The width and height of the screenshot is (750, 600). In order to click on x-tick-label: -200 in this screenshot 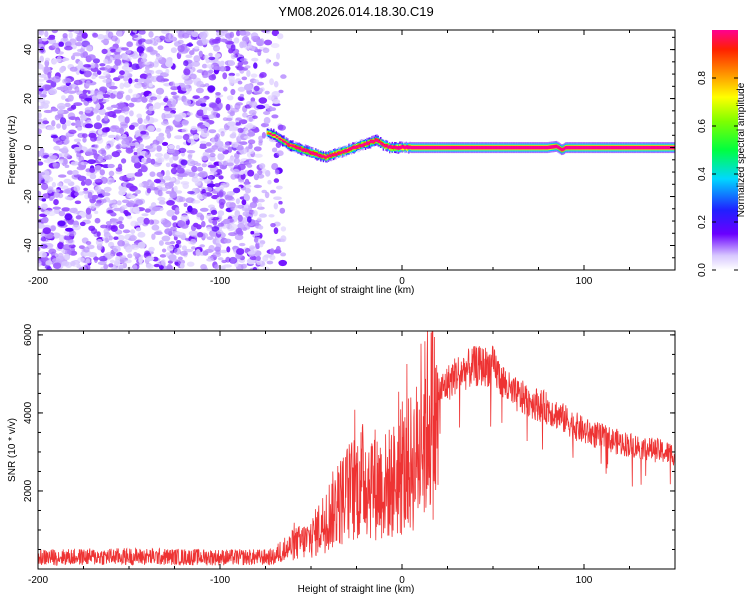, I will do `click(38, 580)`.